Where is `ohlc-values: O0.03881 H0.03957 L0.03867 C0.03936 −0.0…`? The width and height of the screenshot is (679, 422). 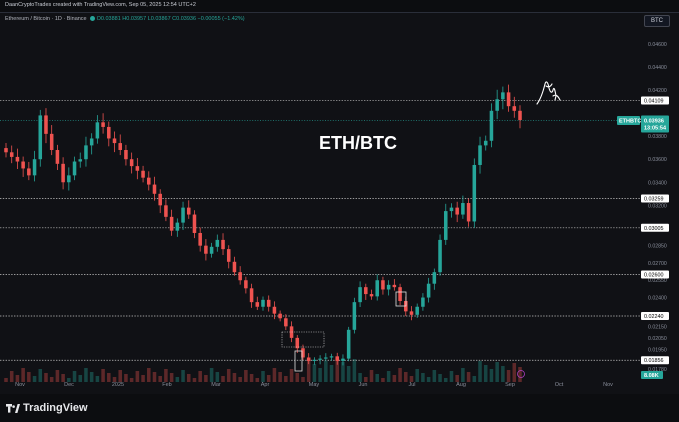 ohlc-values: O0.03881 H0.03957 L0.03867 C0.03936 −0.0… is located at coordinates (170, 19).